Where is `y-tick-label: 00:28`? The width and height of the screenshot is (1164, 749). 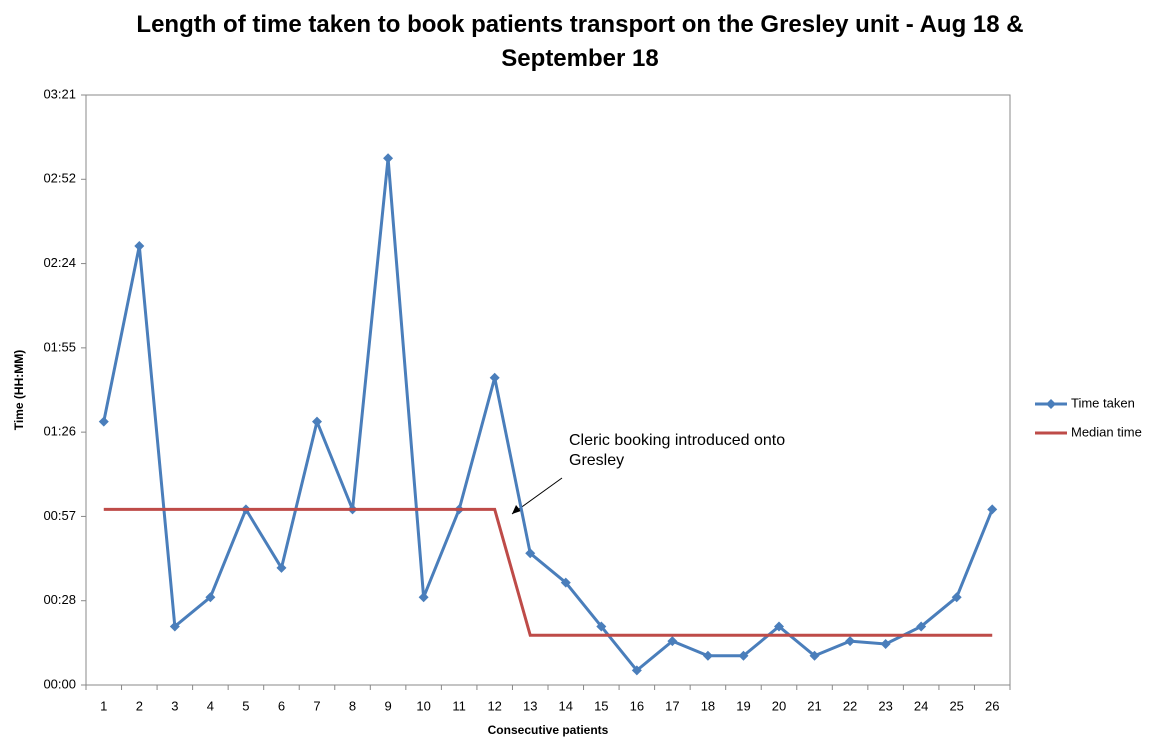 y-tick-label: 00:28 is located at coordinates (59, 599).